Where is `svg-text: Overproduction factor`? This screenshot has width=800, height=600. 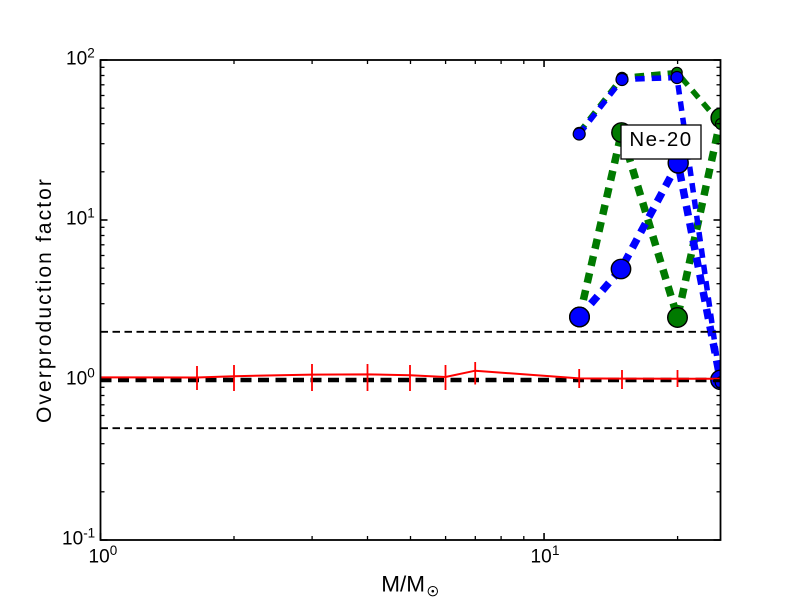 svg-text: Overproduction factor is located at coordinates (44, 300).